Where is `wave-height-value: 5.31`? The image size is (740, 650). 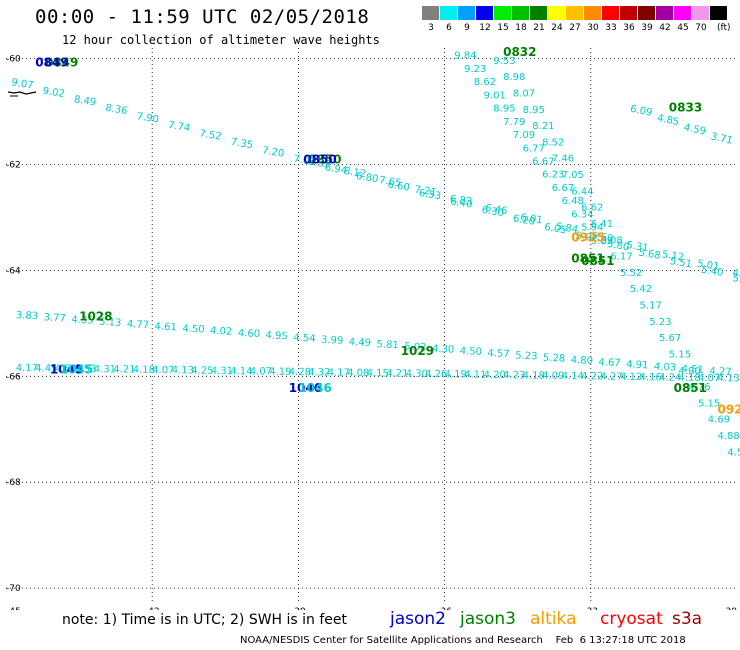
wave-height-value: 5.31 is located at coordinates (638, 247).